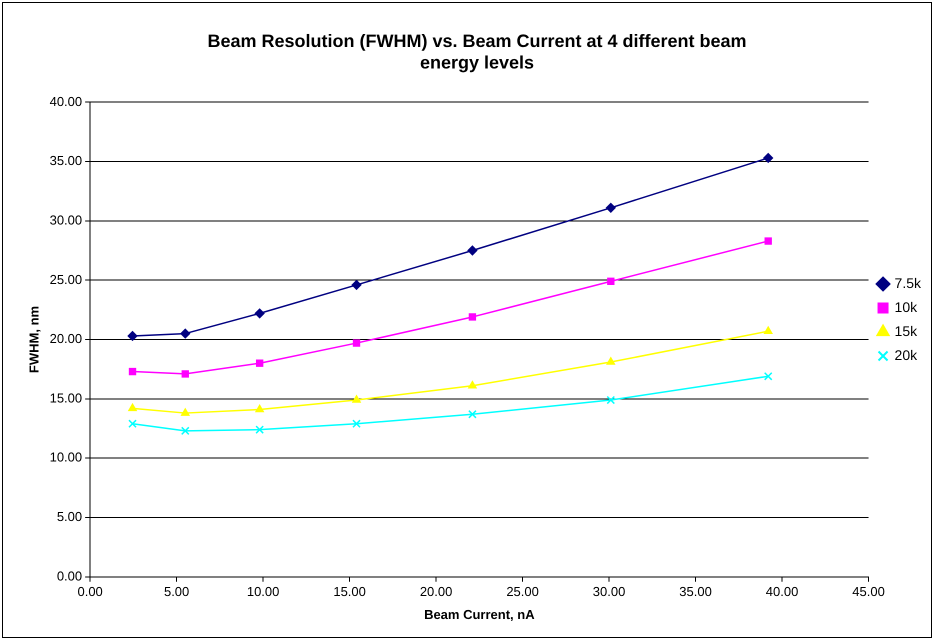  What do you see at coordinates (906, 330) in the screenshot?
I see `legend-label: 15k` at bounding box center [906, 330].